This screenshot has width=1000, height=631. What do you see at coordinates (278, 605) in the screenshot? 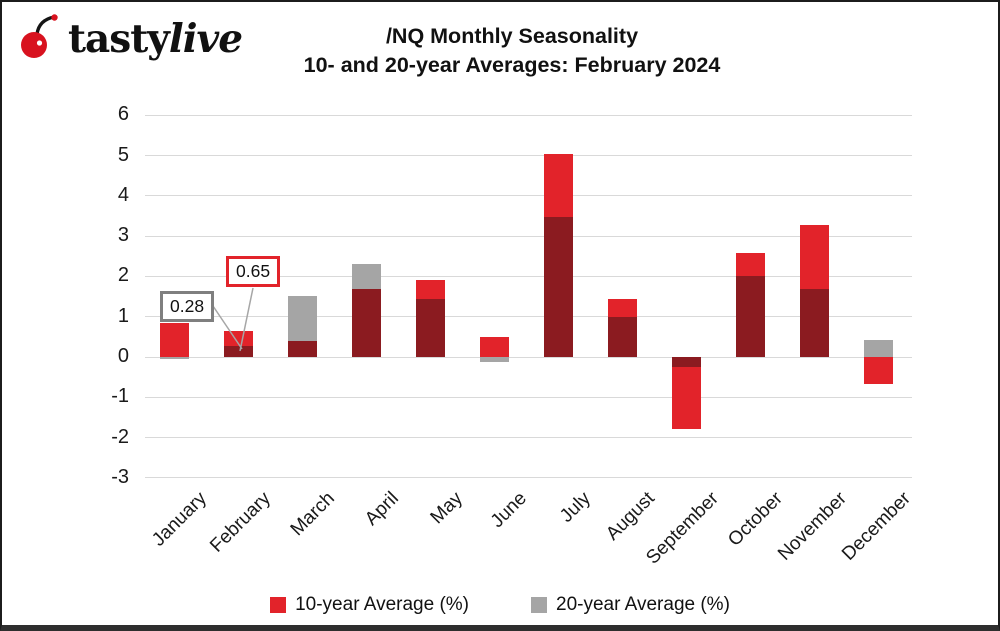
I see `red-swatch-icon` at bounding box center [278, 605].